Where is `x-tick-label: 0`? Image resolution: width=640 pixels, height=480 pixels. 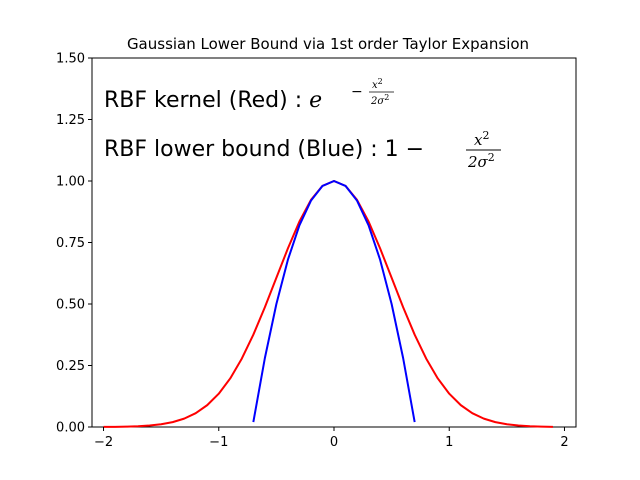
x-tick-label: 0 is located at coordinates (334, 442).